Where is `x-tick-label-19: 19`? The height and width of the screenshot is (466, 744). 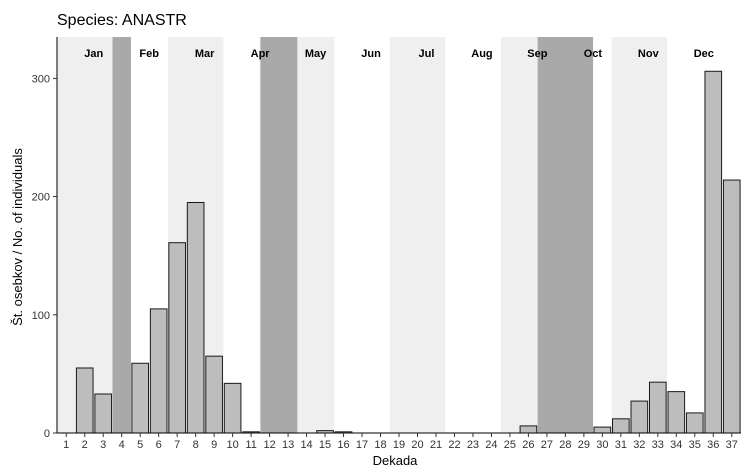 x-tick-label-19: 19 is located at coordinates (399, 445).